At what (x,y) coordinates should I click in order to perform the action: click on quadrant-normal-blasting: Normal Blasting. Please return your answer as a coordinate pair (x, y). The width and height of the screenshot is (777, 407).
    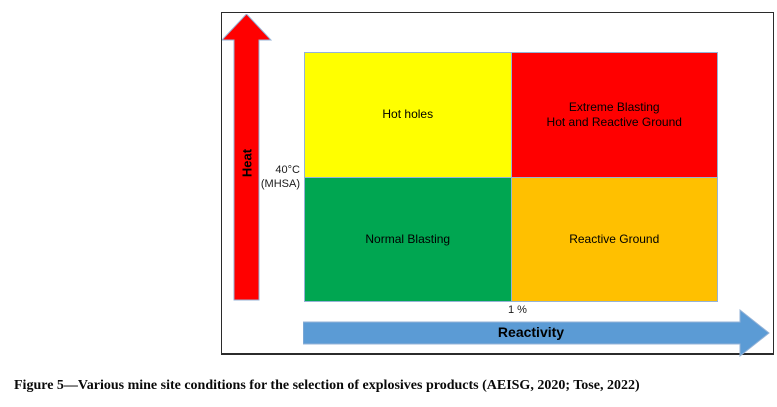
    Looking at the image, I should click on (408, 239).